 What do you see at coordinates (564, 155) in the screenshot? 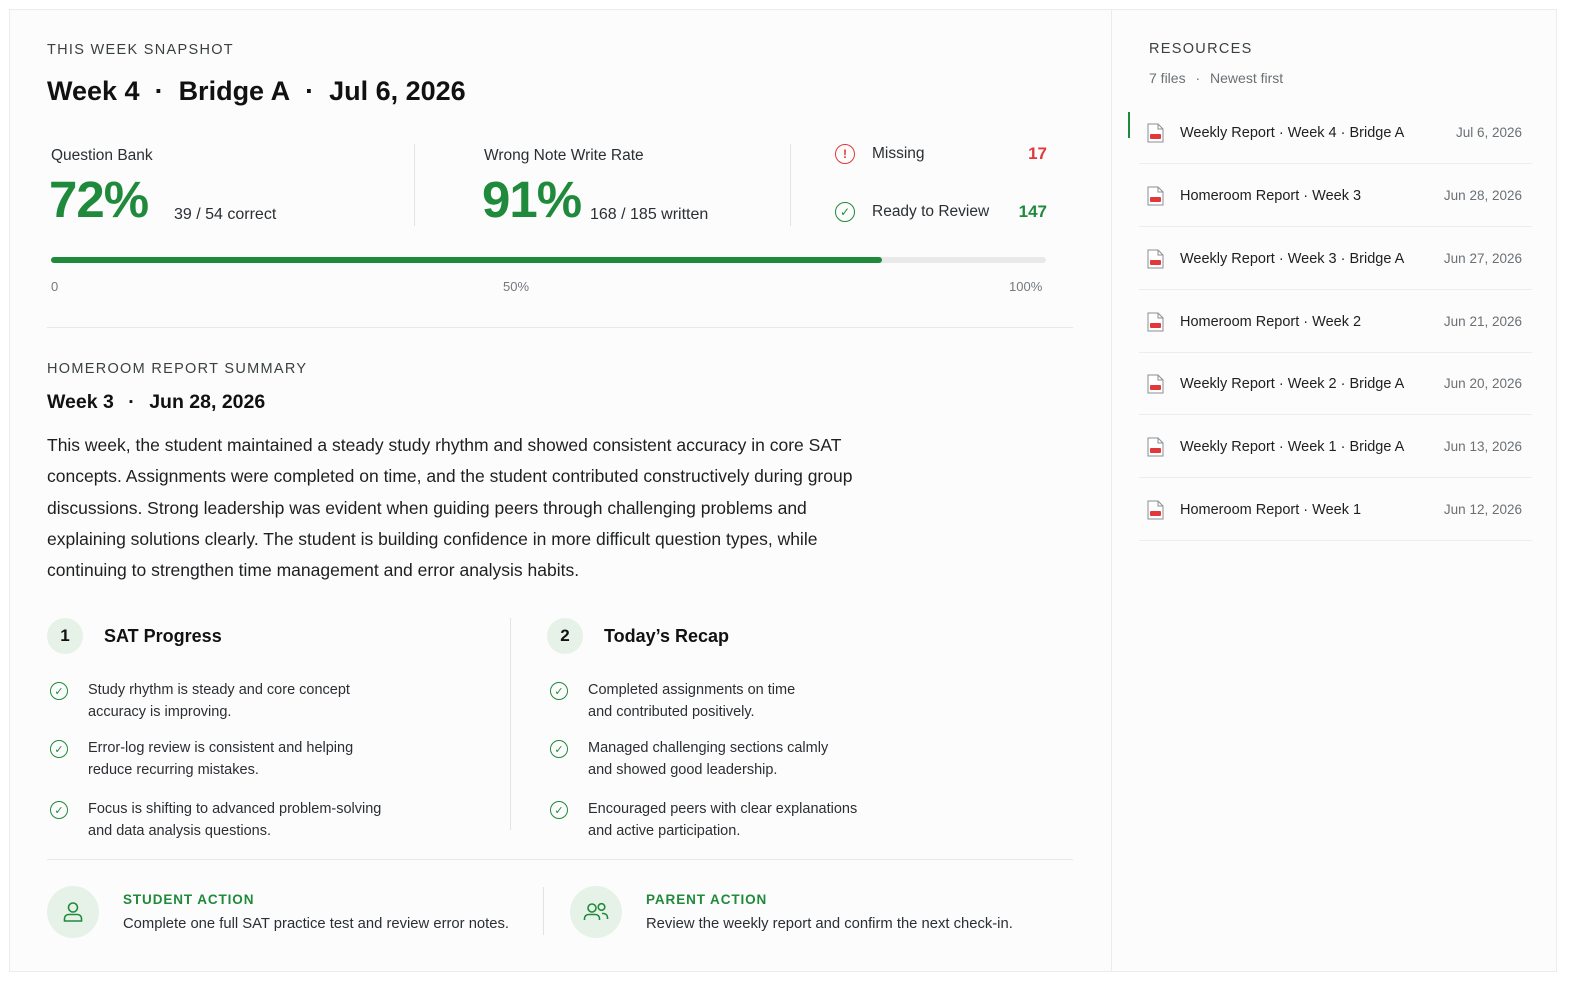
I see `wrong-note-label: Wrong Note Write Rate` at bounding box center [564, 155].